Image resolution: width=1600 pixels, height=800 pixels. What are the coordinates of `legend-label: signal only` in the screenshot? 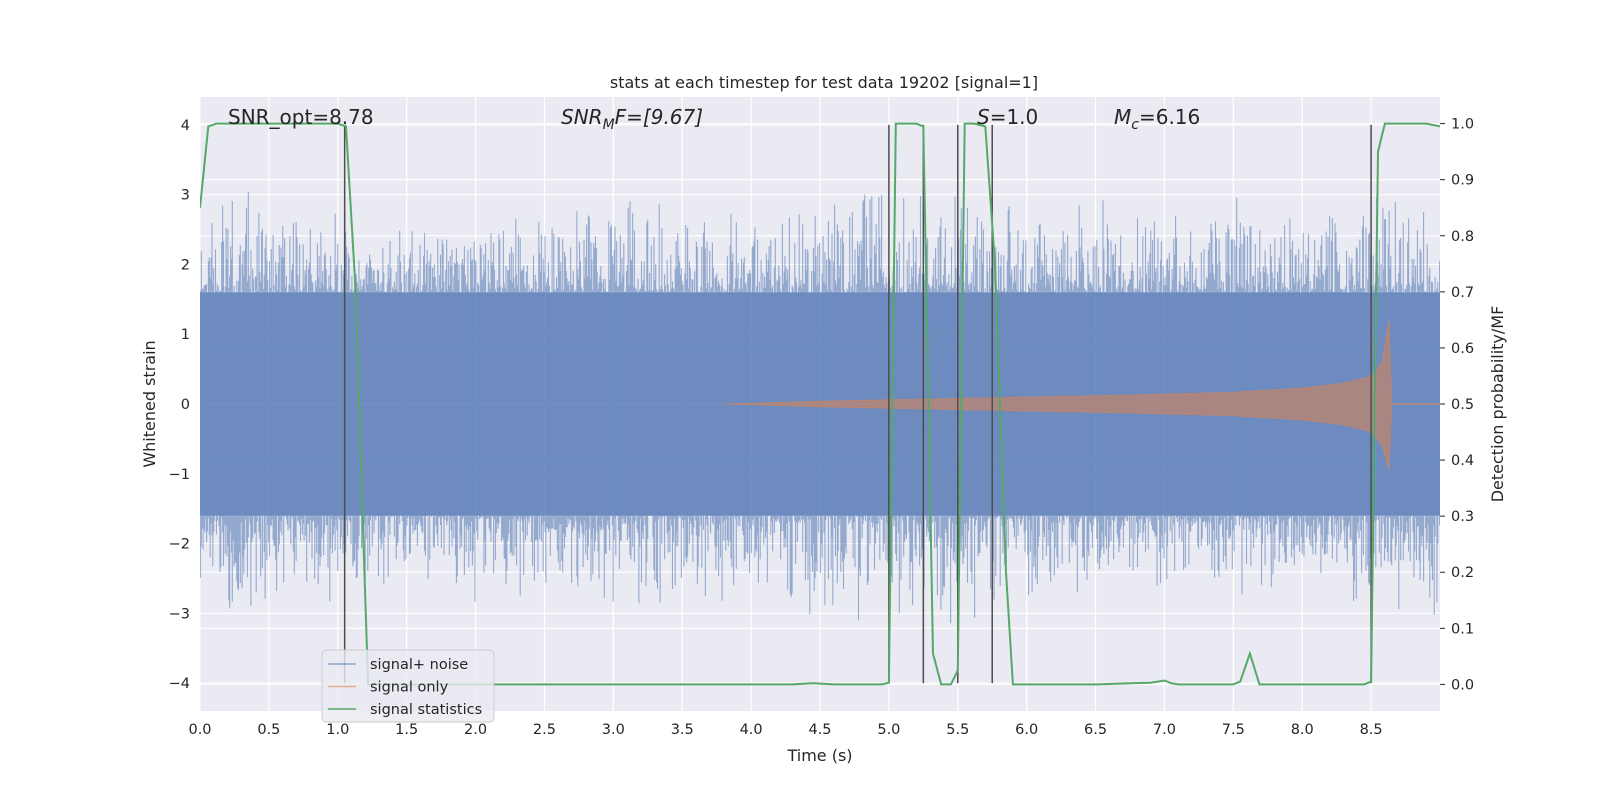 It's located at (409, 688).